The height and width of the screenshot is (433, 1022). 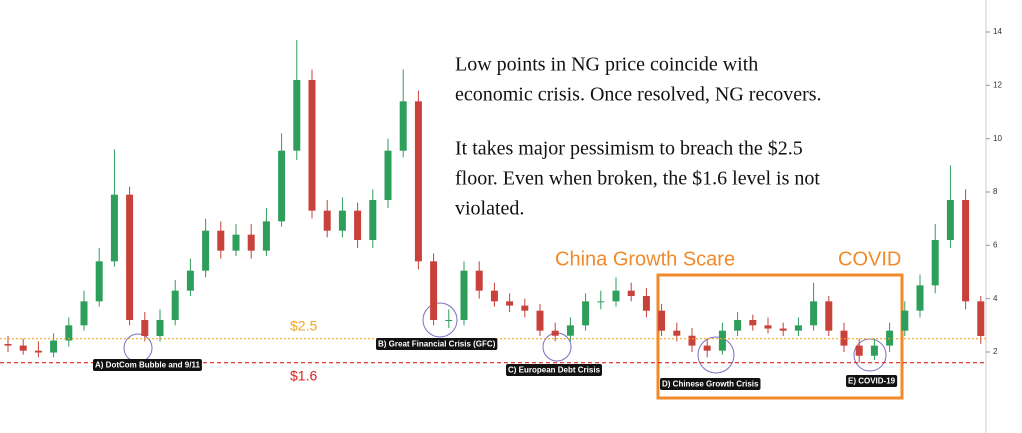 I want to click on event-label: E) COVID-19, so click(x=872, y=381).